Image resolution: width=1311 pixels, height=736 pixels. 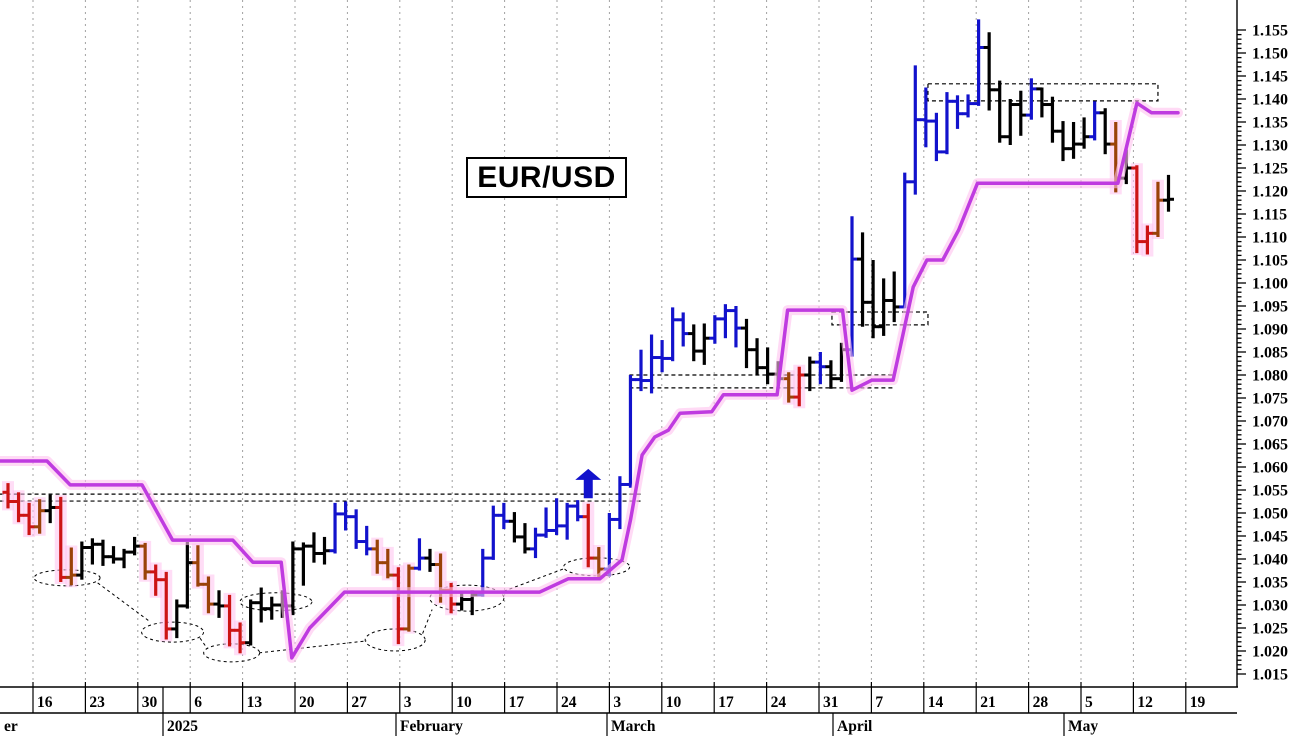 What do you see at coordinates (431, 726) in the screenshot?
I see `month-label: February` at bounding box center [431, 726].